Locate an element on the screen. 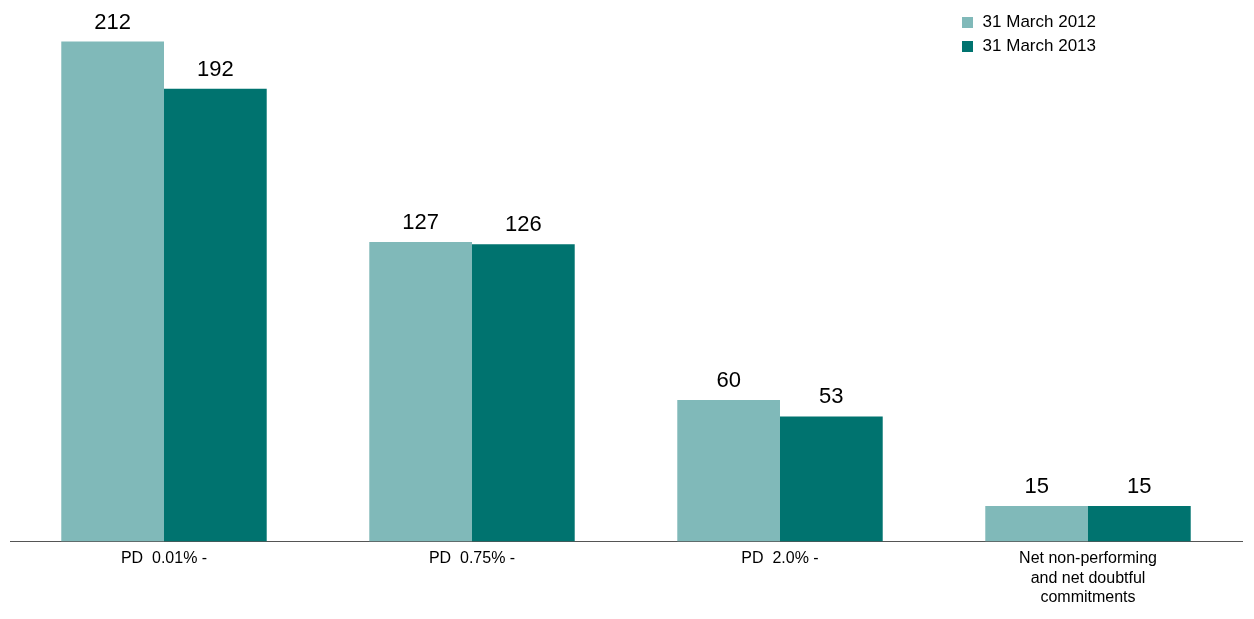 This screenshot has height=619, width=1254. data-label: 126 is located at coordinates (523, 224).